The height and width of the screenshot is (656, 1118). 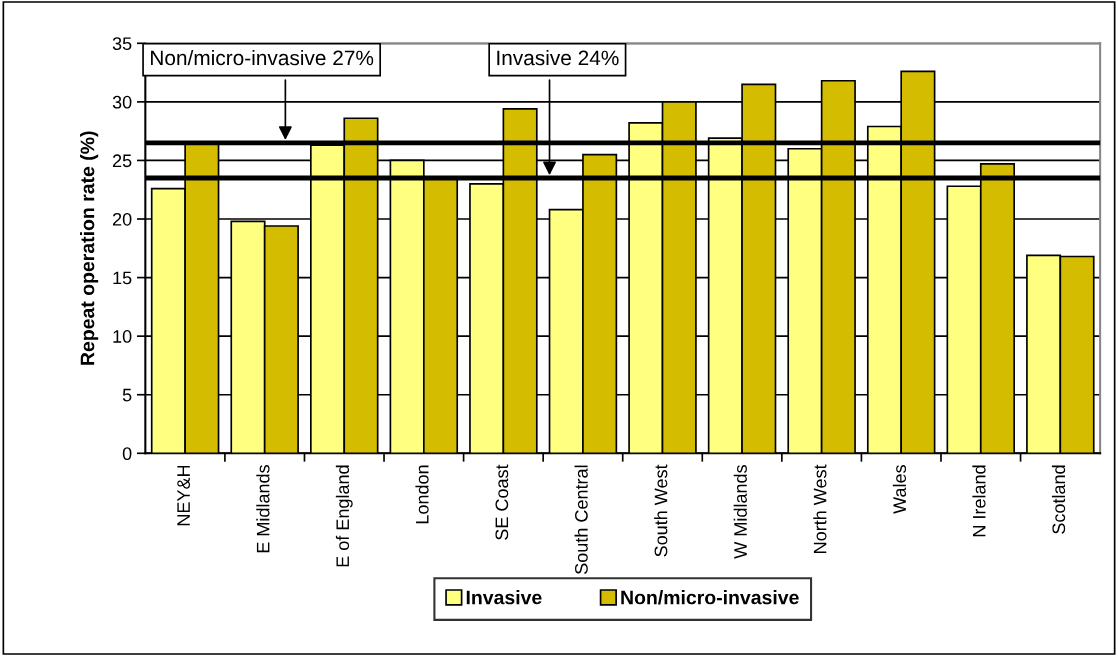 I want to click on y-tick-label: 35, so click(x=122, y=44).